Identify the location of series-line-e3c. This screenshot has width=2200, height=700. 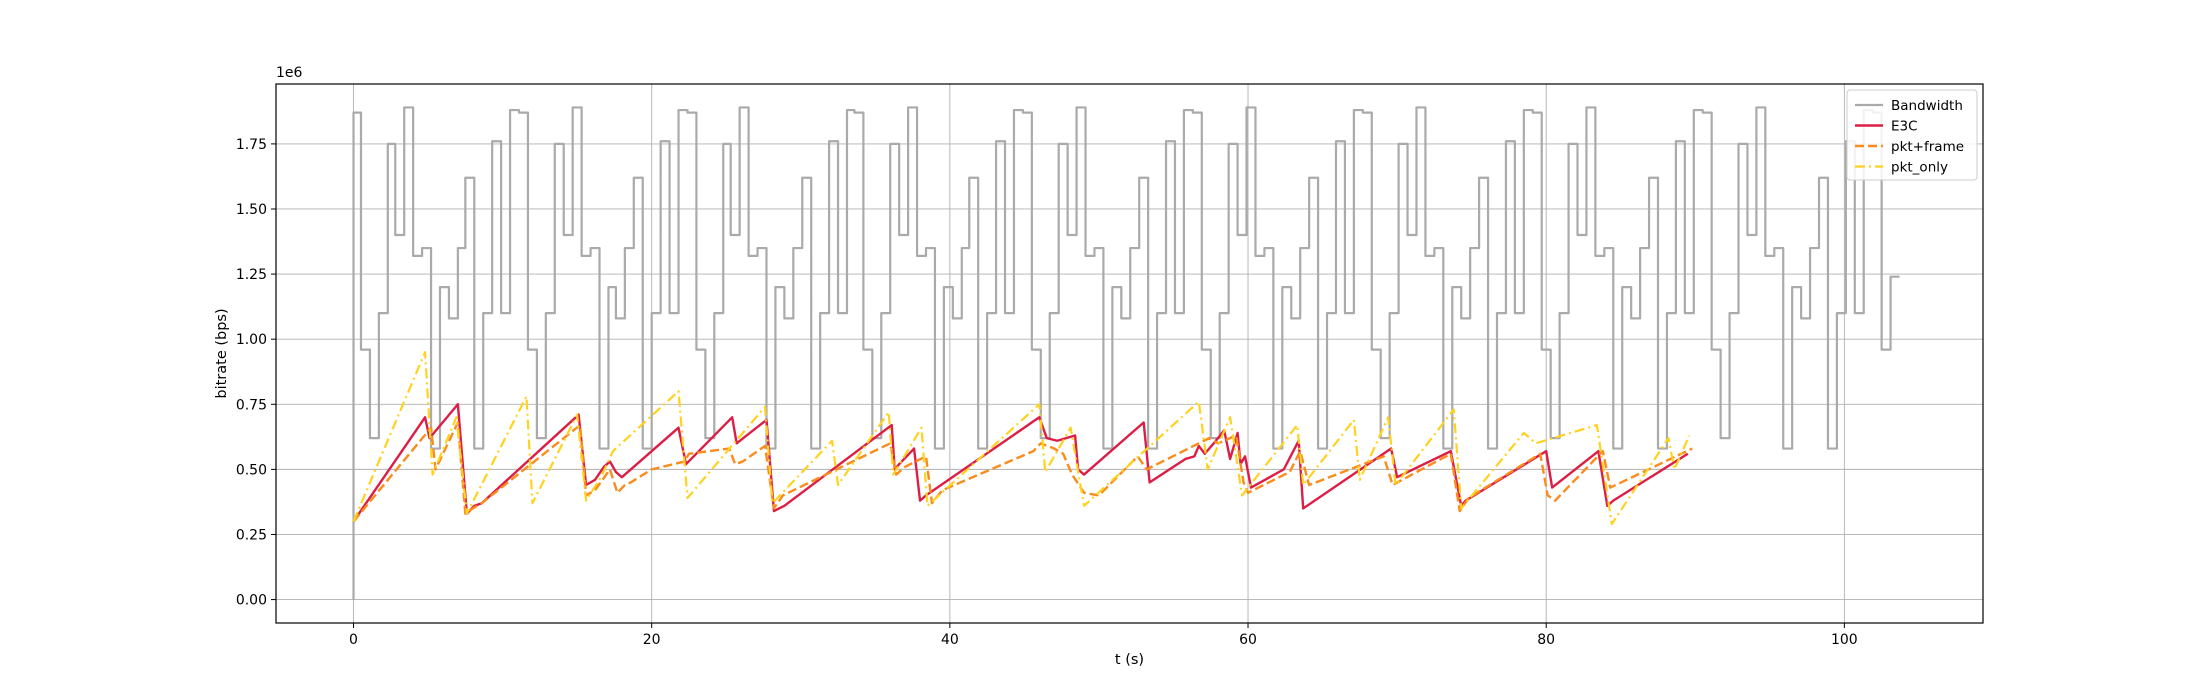
(1020, 463).